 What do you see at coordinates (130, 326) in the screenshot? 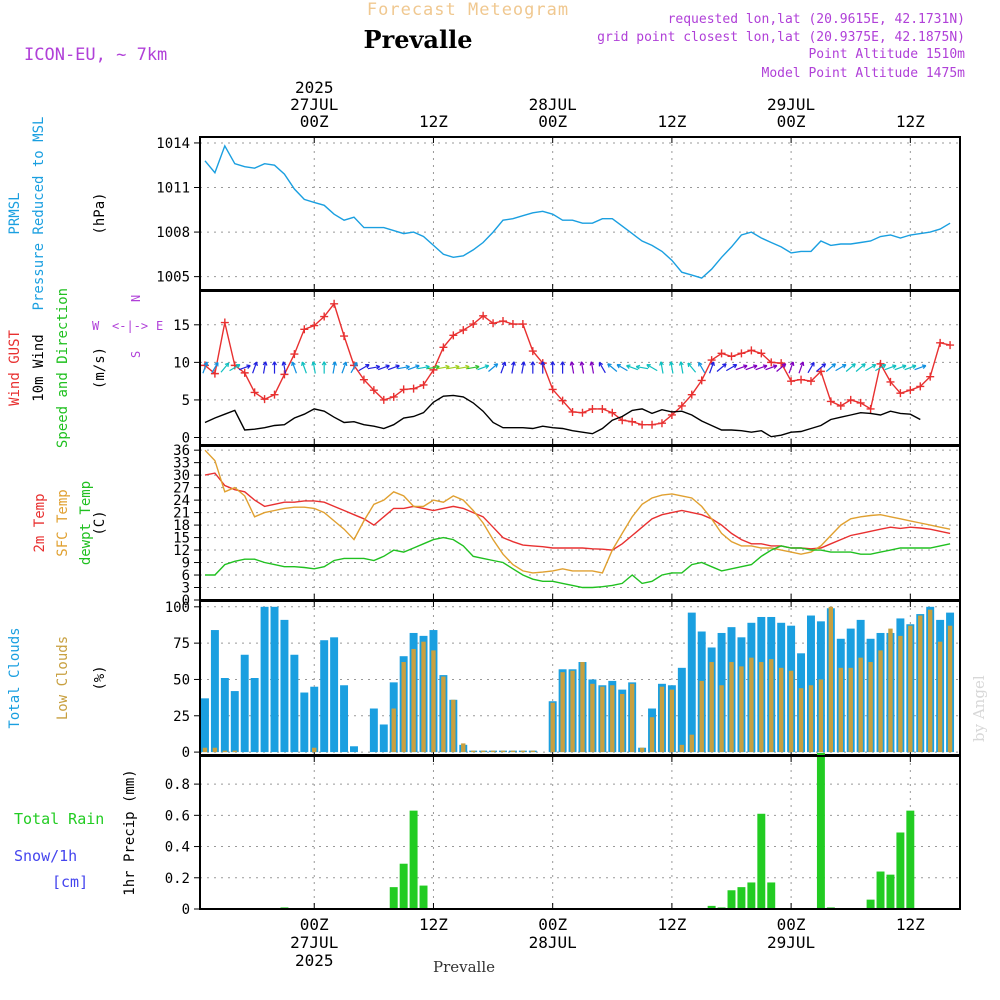
I see `compass-arrows: <-|->` at bounding box center [130, 326].